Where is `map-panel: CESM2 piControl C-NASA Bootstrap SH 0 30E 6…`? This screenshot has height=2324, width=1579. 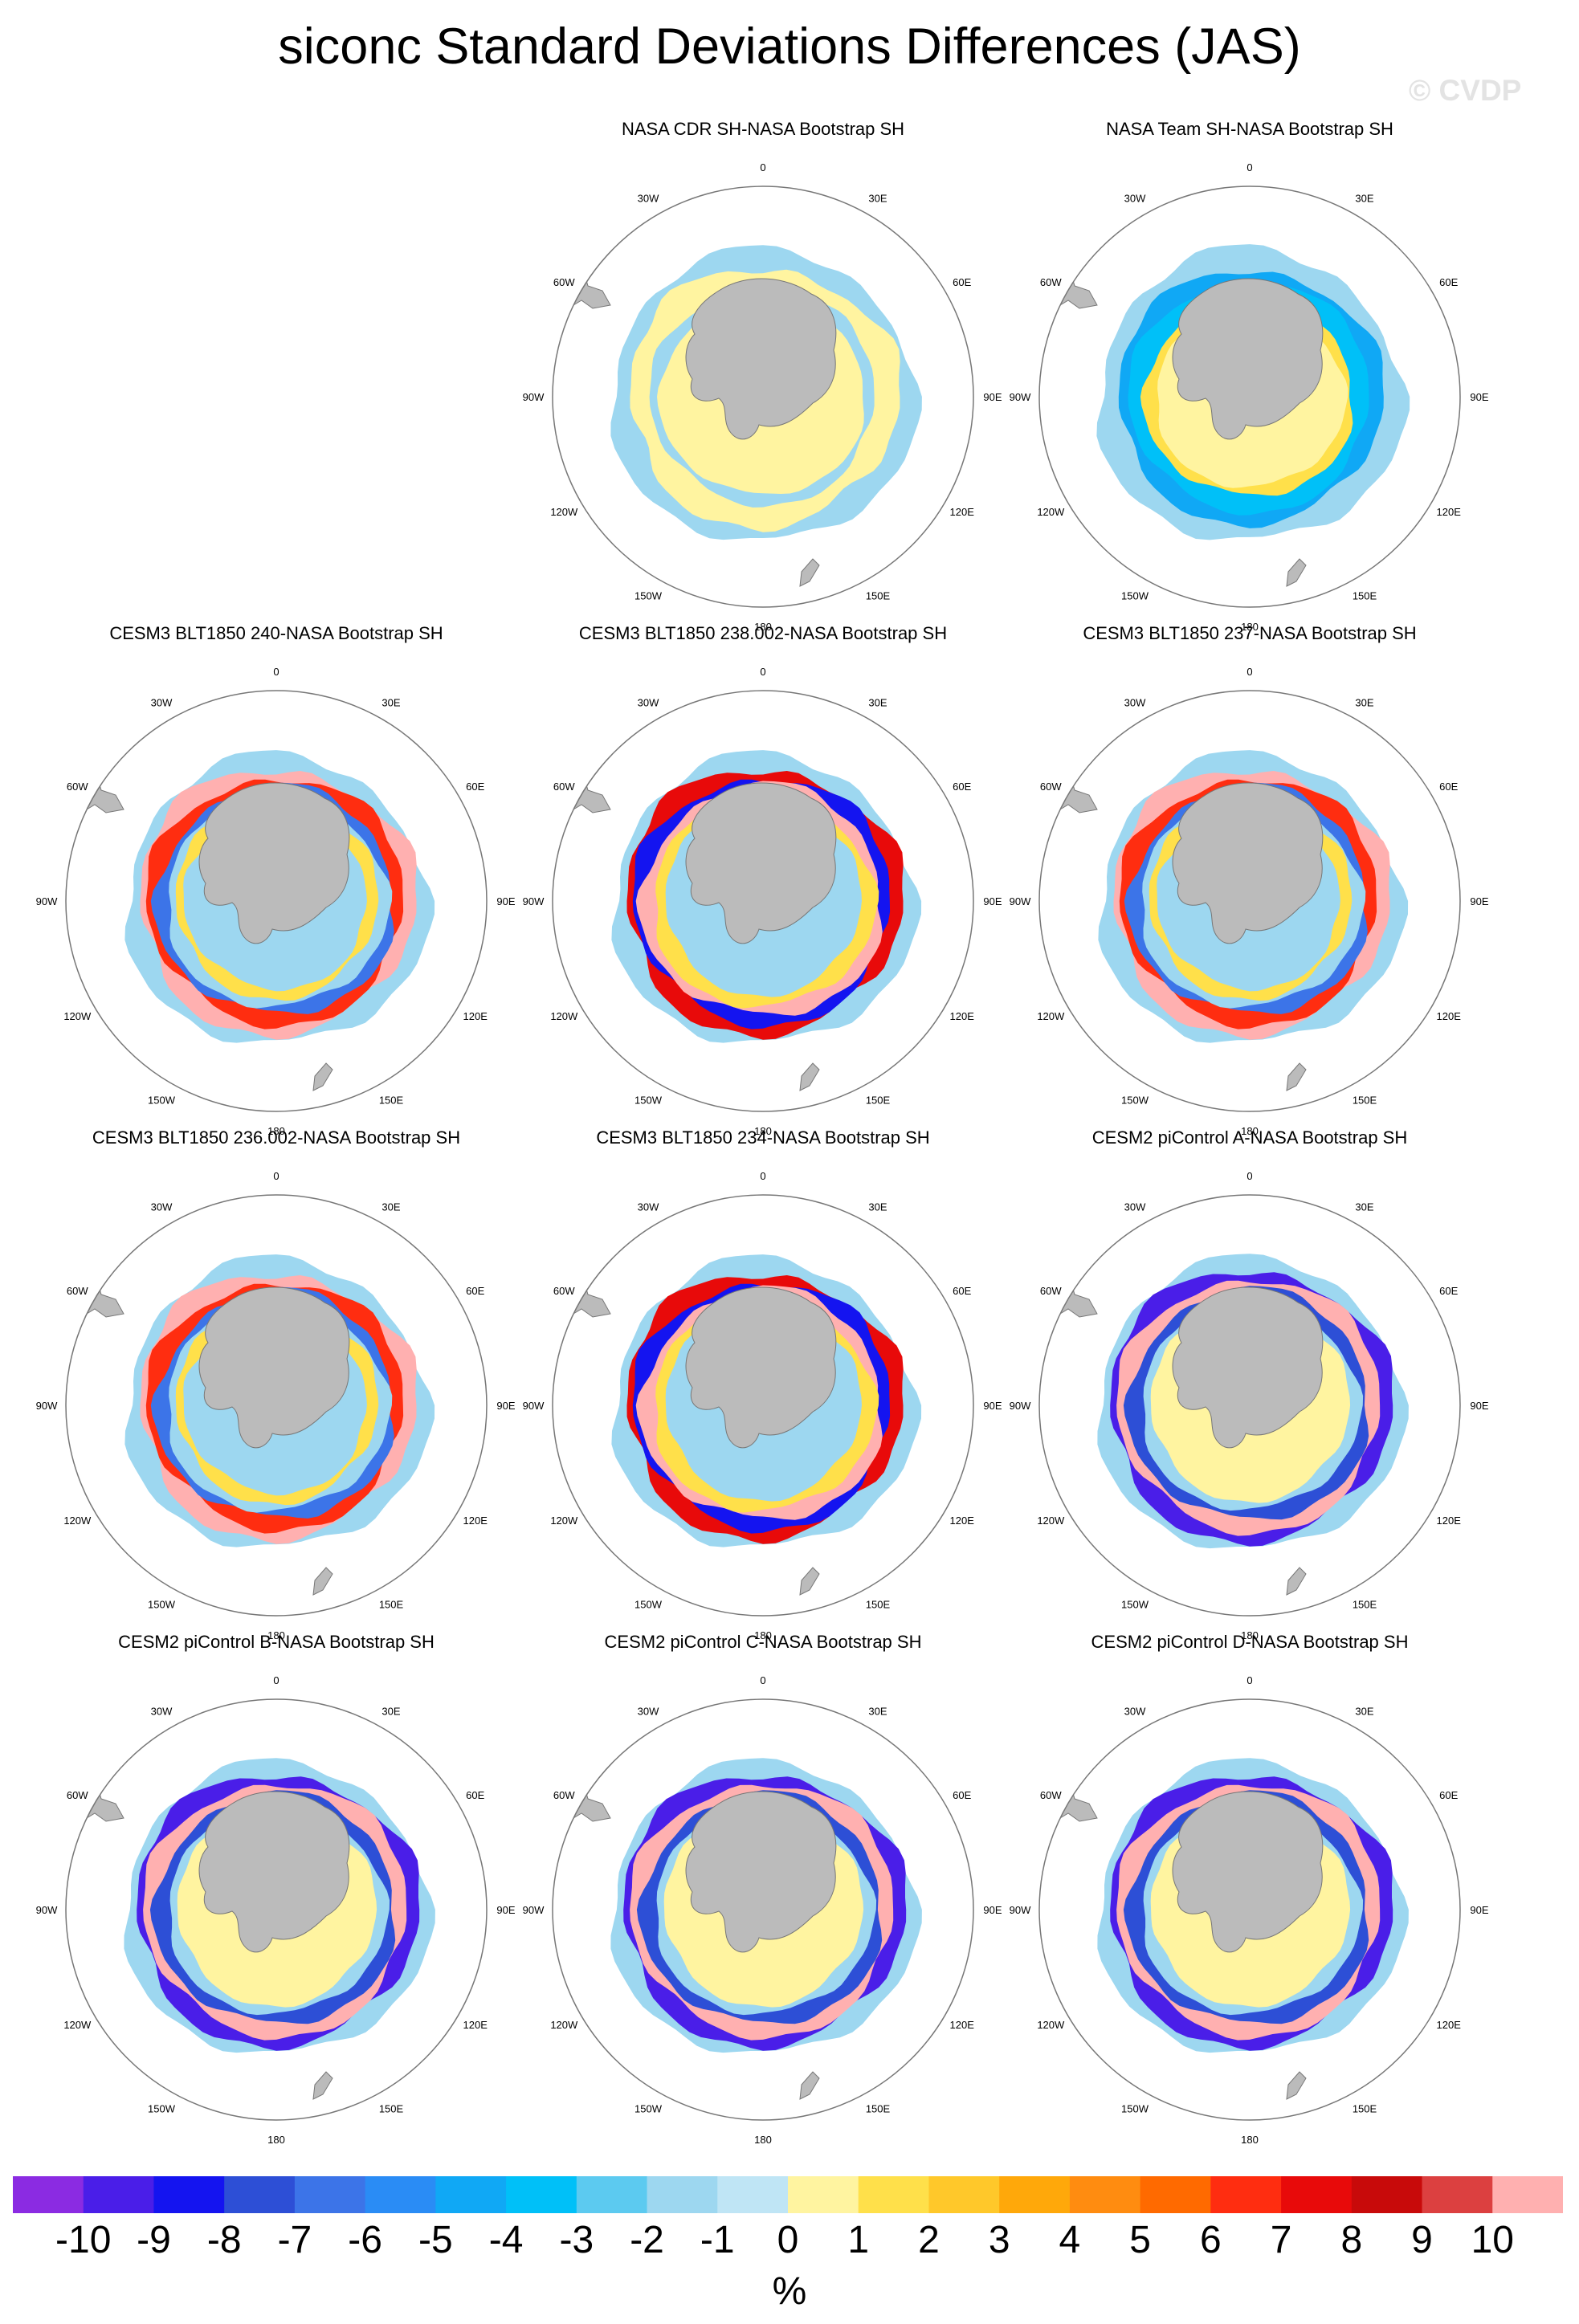
map-panel: CESM2 piControl C-NASA Bootstrap SH 0 30E 6… is located at coordinates (763, 1889).